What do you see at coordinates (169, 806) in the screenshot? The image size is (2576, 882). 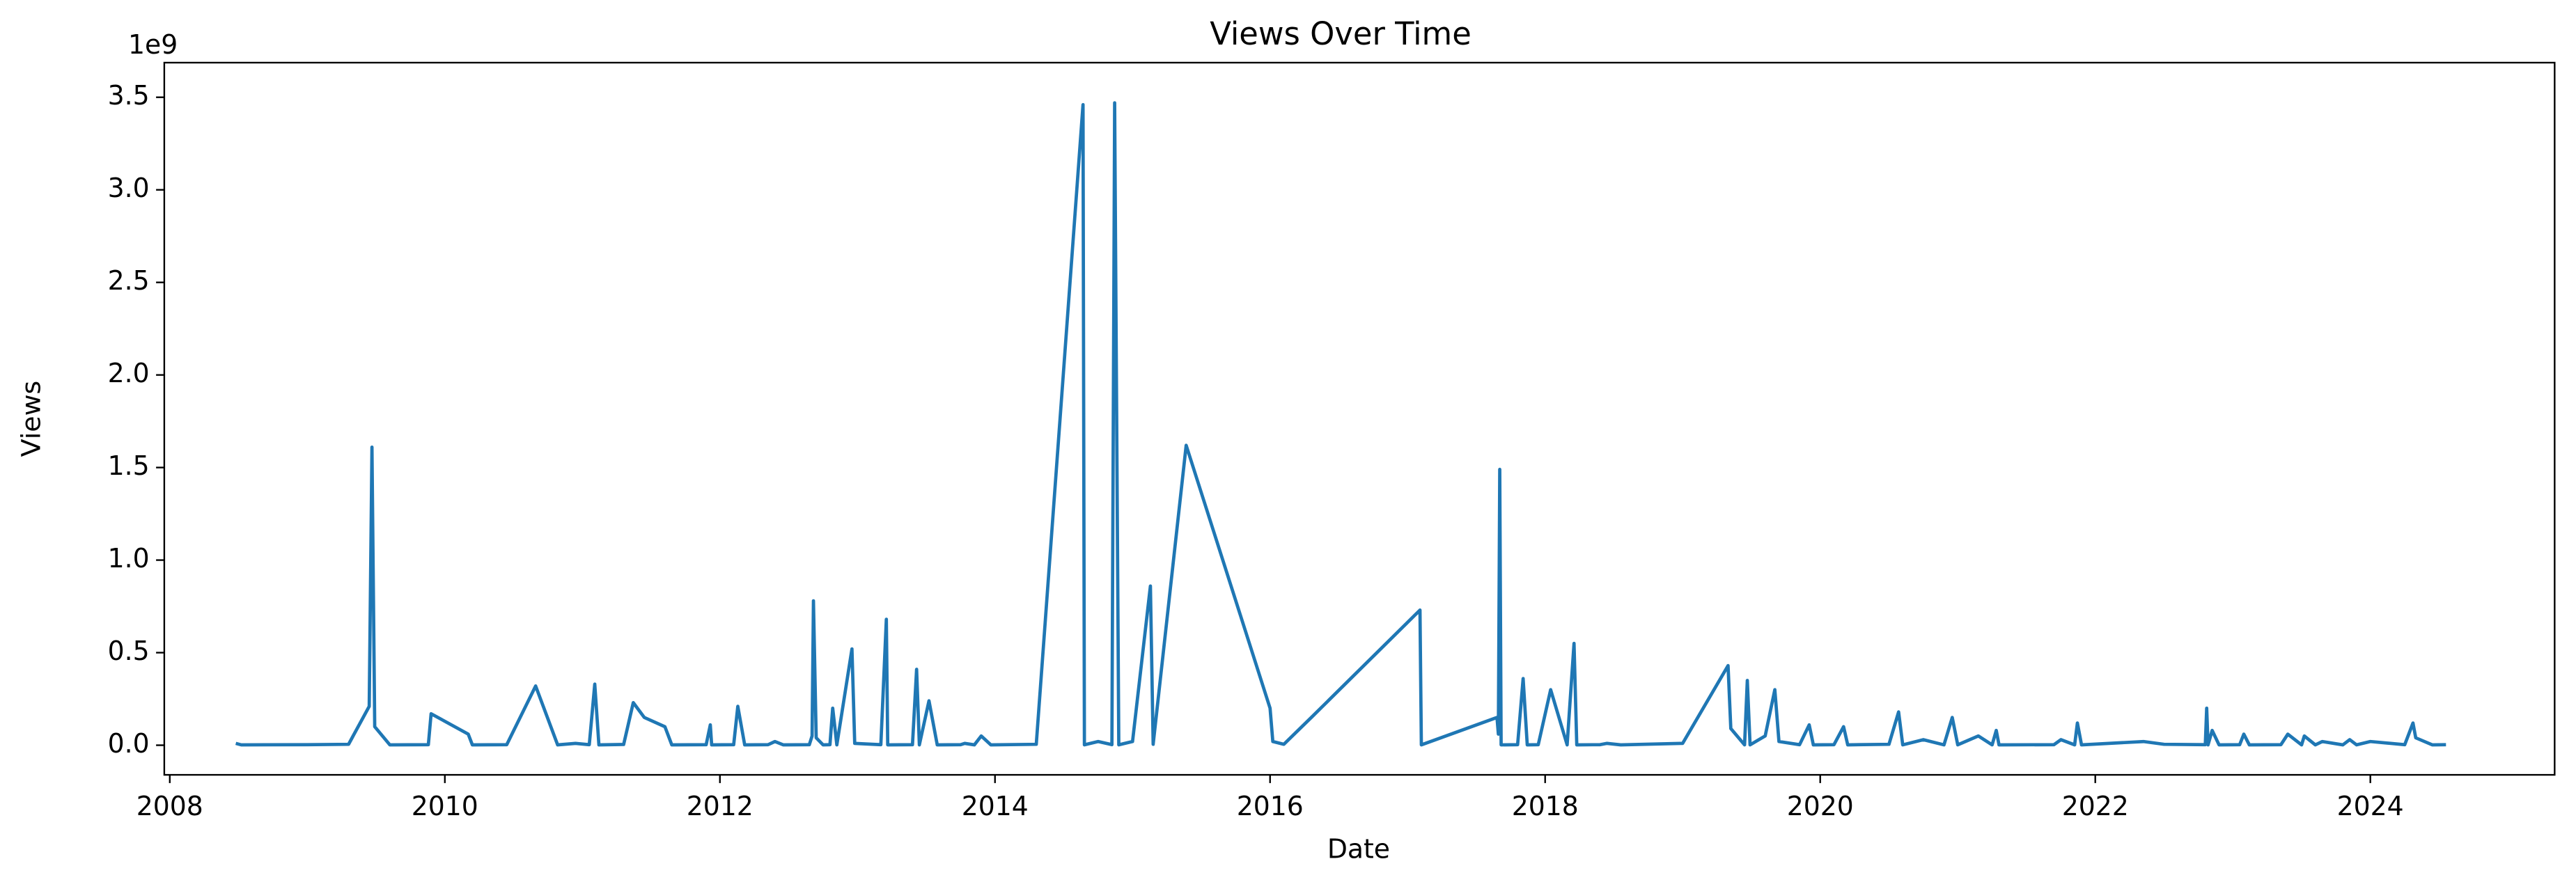 I see `x-tick-label: 2008` at bounding box center [169, 806].